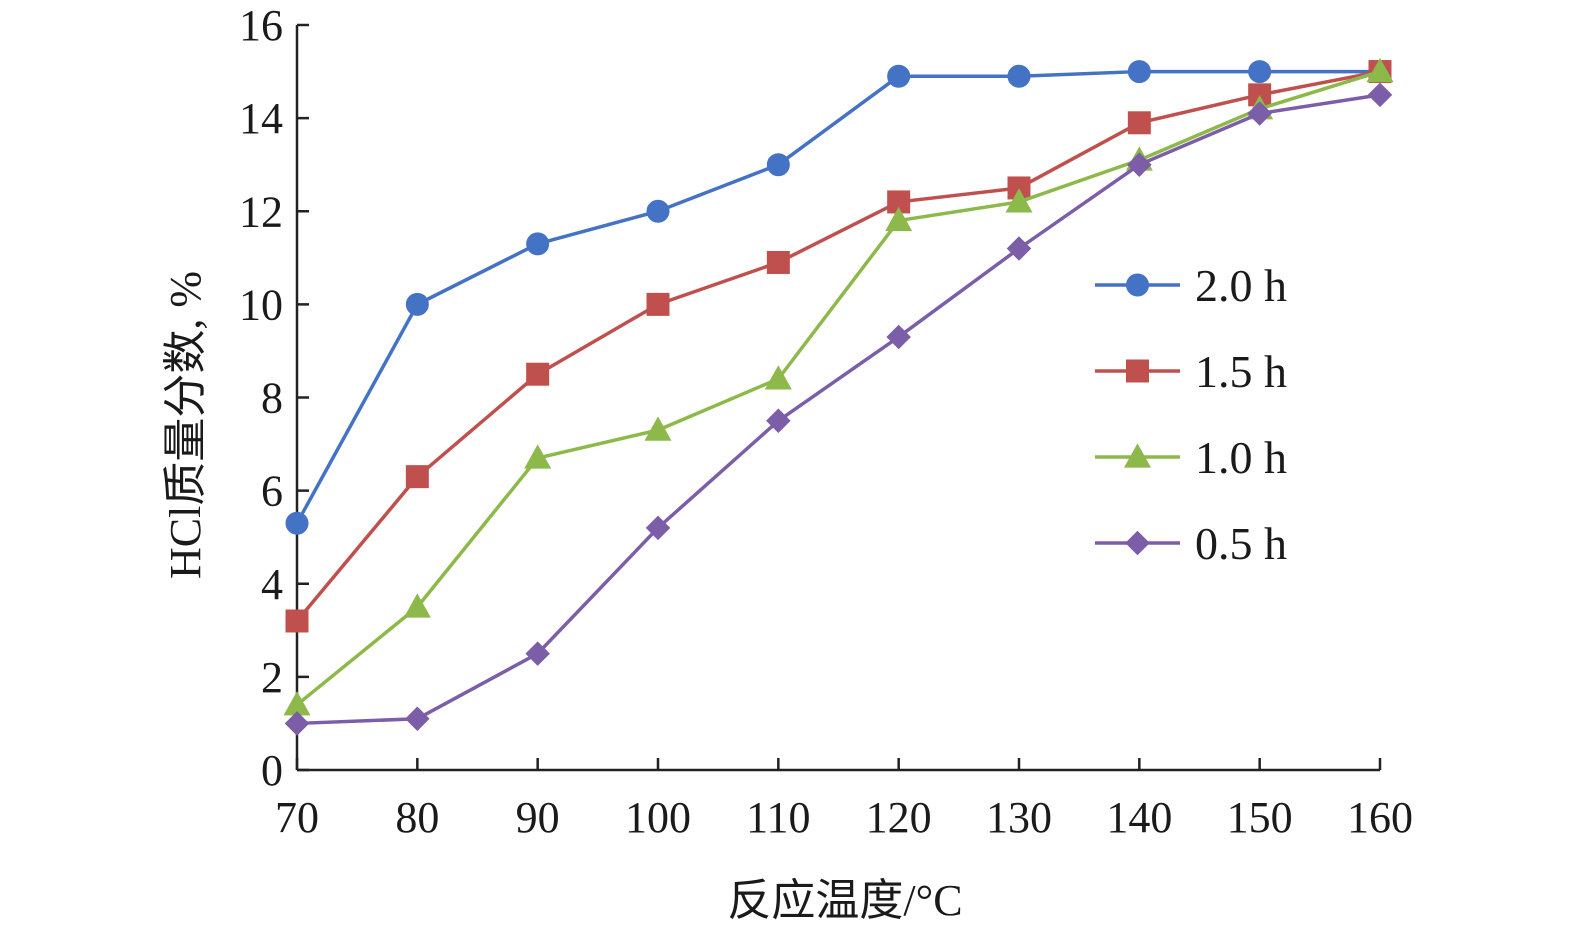 This screenshot has width=1575, height=935. Describe the element at coordinates (1191, 285) in the screenshot. I see `legend-item: 2.0 h` at that location.